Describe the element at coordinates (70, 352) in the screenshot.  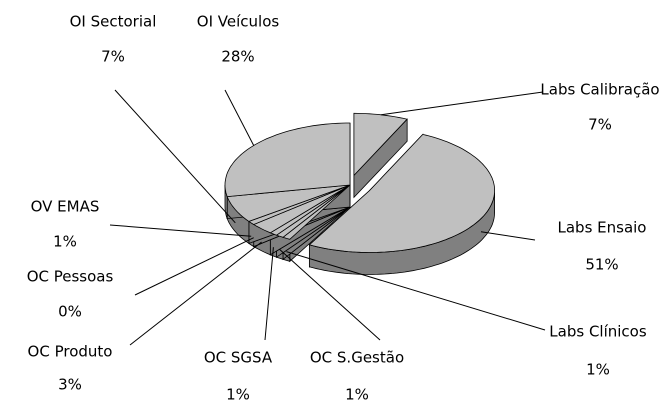
I see `category-label: OC Produto` at that location.